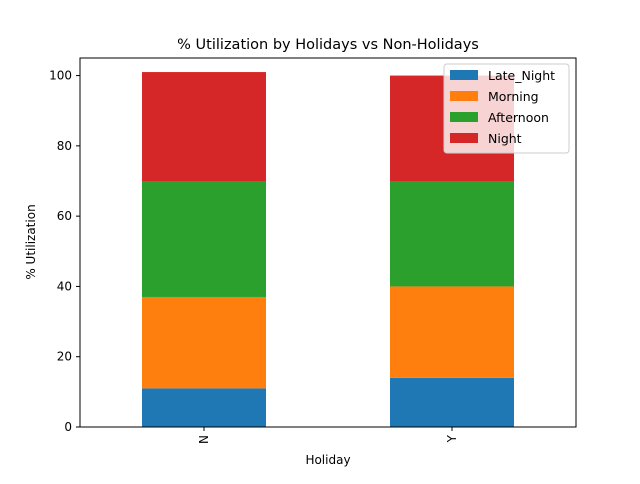 Image resolution: width=640 pixels, height=484 pixels. I want to click on bar-segment-morning-n, so click(204, 342).